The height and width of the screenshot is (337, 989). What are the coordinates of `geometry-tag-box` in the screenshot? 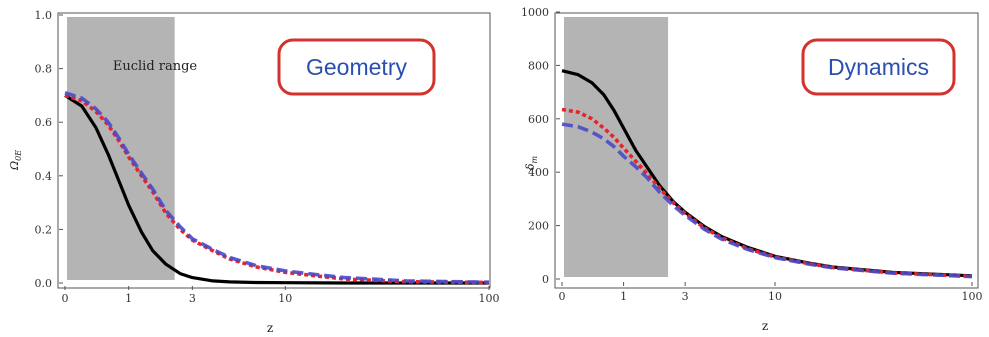 It's located at (356, 67).